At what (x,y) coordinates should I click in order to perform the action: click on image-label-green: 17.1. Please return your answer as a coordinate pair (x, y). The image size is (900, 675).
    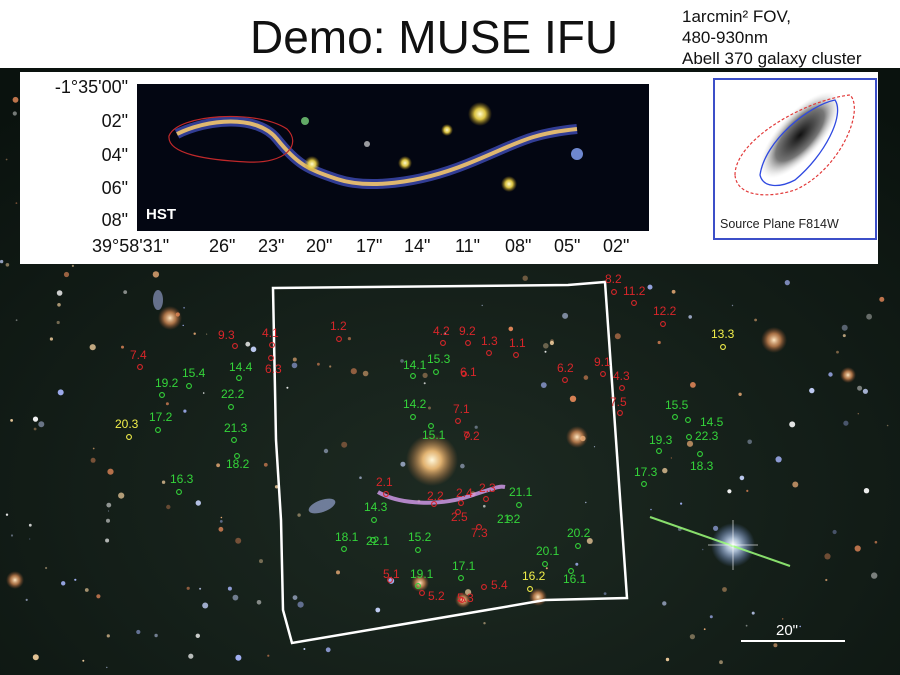
    Looking at the image, I should click on (464, 566).